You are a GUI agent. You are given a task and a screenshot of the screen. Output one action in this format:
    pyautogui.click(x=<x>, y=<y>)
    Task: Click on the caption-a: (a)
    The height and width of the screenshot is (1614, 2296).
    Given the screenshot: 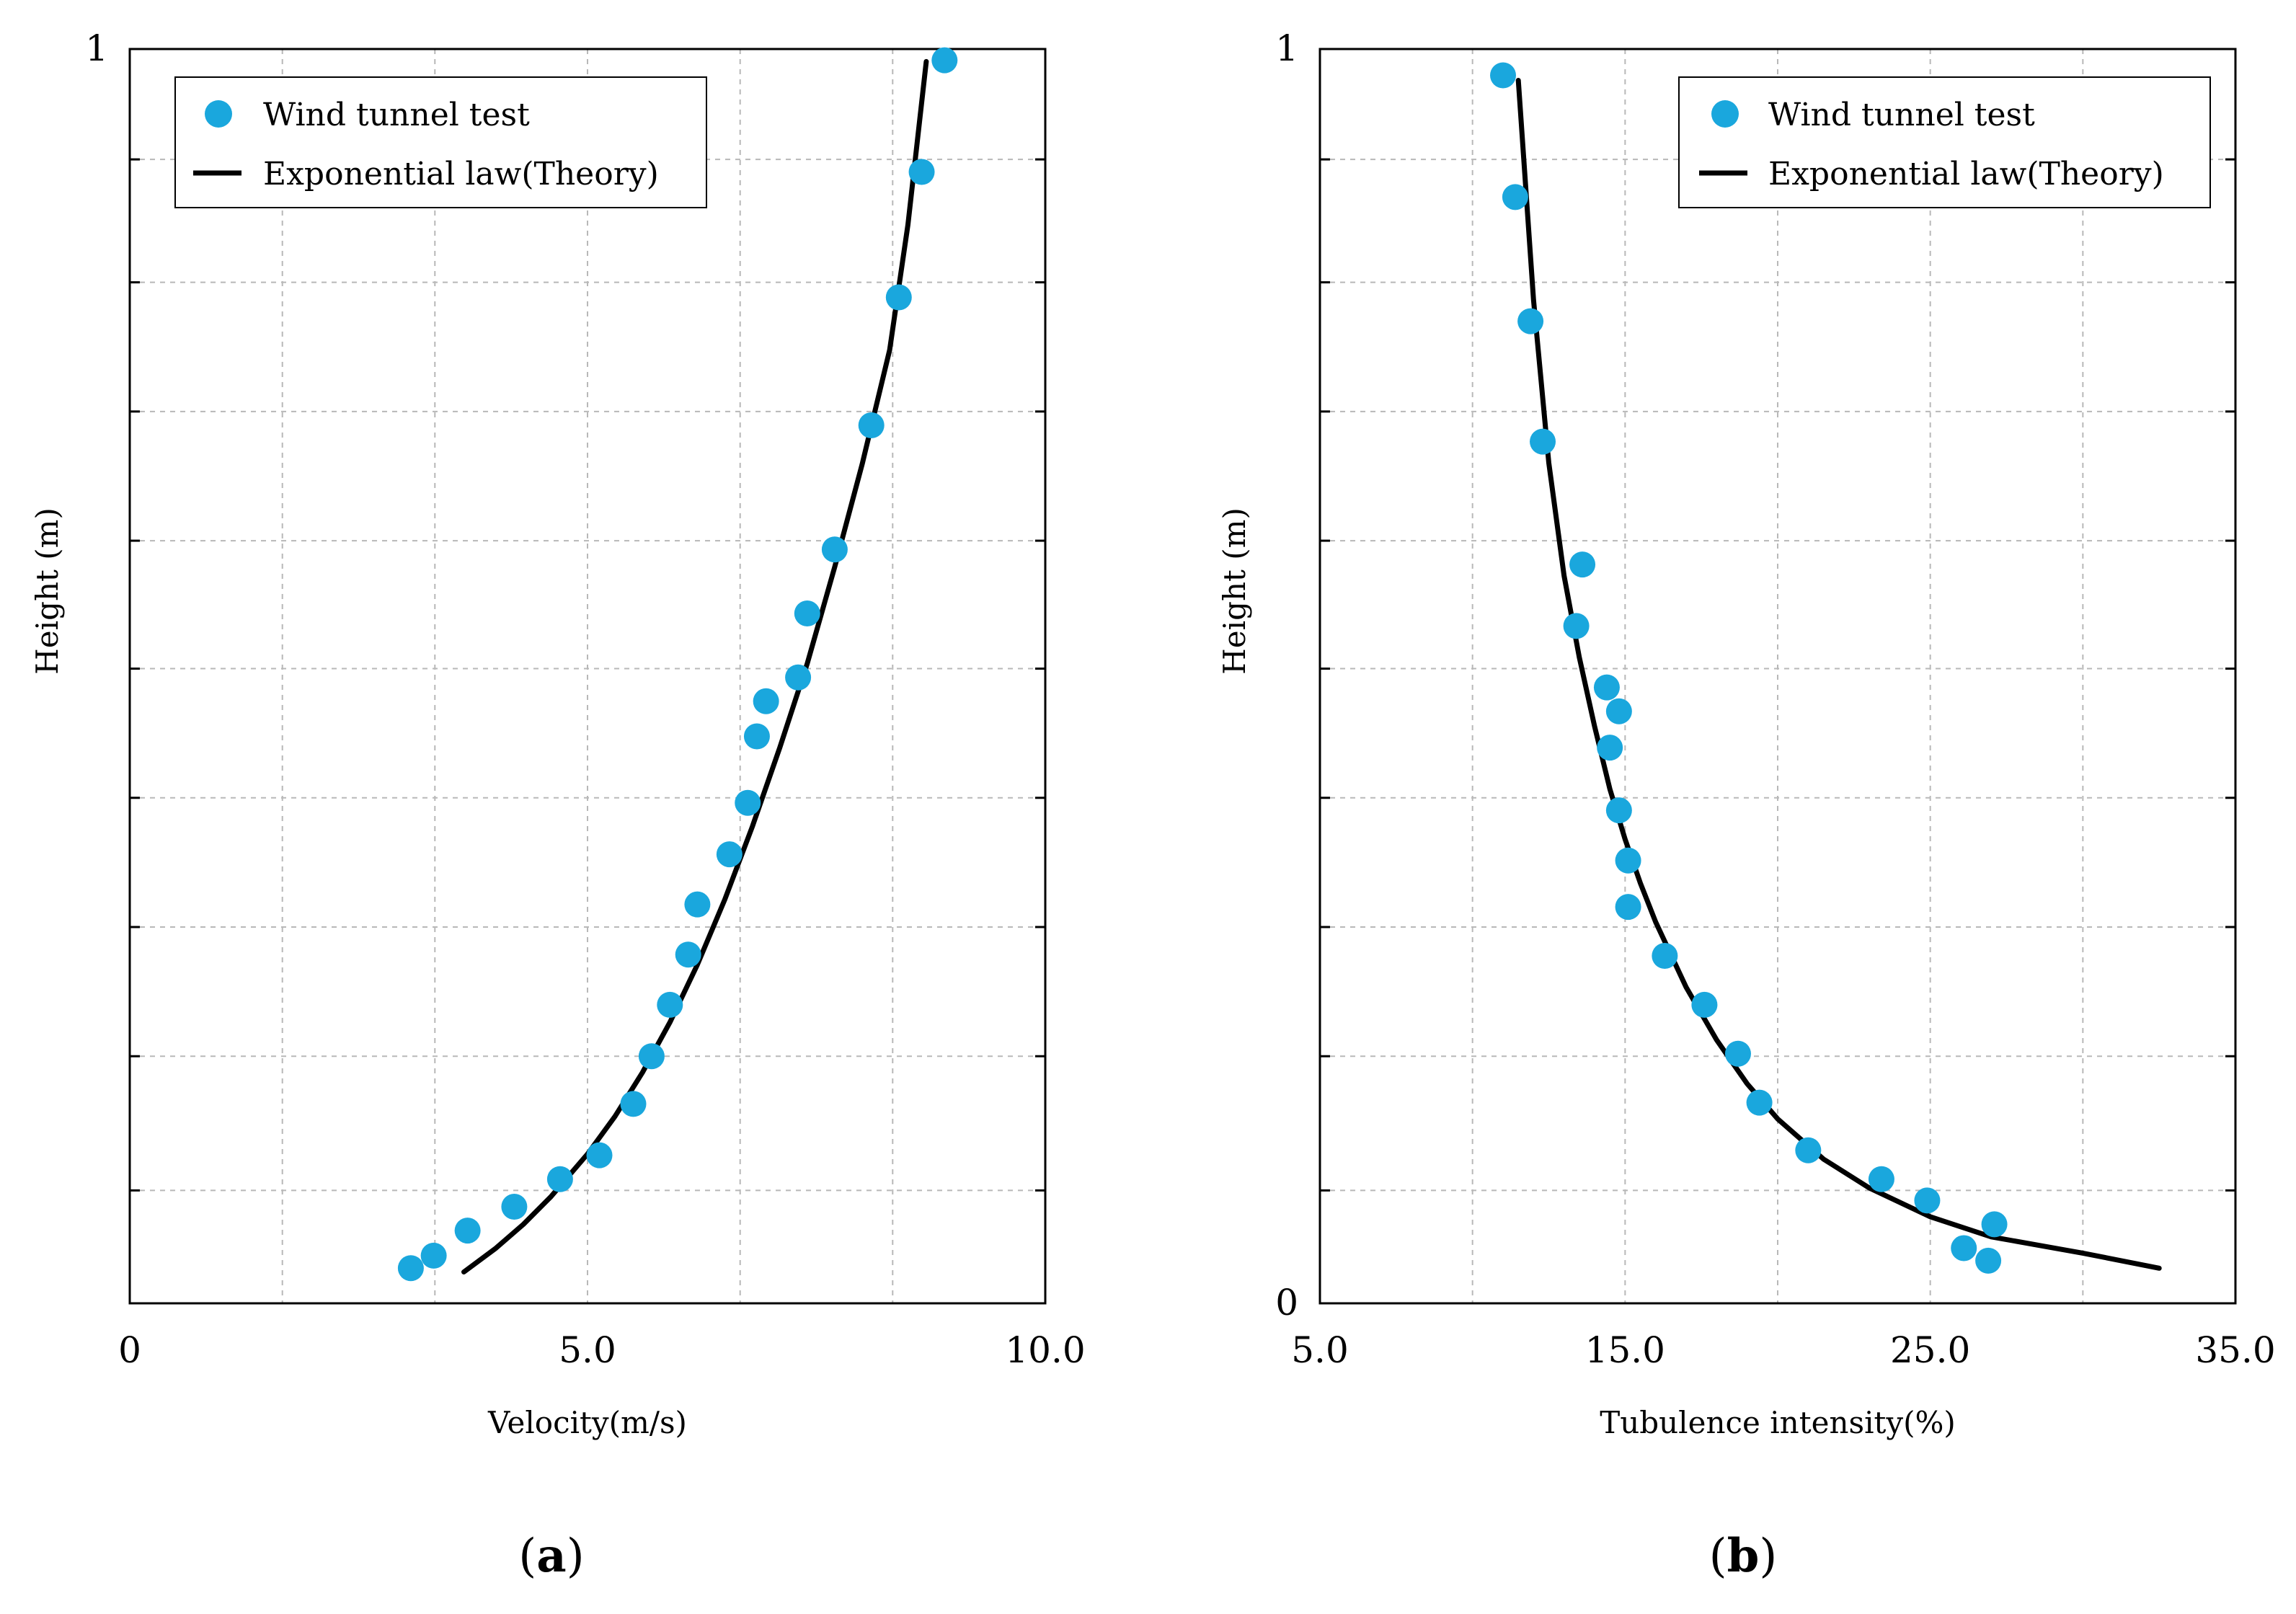 What is the action you would take?
    pyautogui.click(x=551, y=1556)
    